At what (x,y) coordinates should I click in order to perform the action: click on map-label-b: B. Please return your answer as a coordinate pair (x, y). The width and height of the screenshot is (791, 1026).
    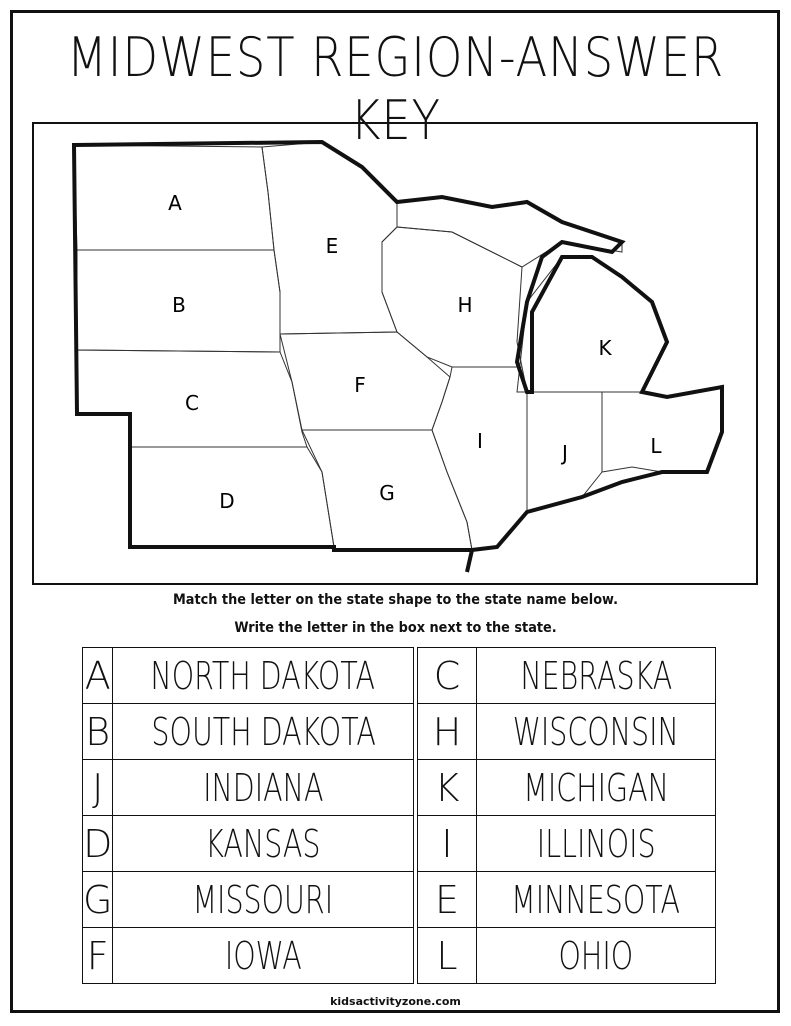
    Looking at the image, I should click on (179, 305).